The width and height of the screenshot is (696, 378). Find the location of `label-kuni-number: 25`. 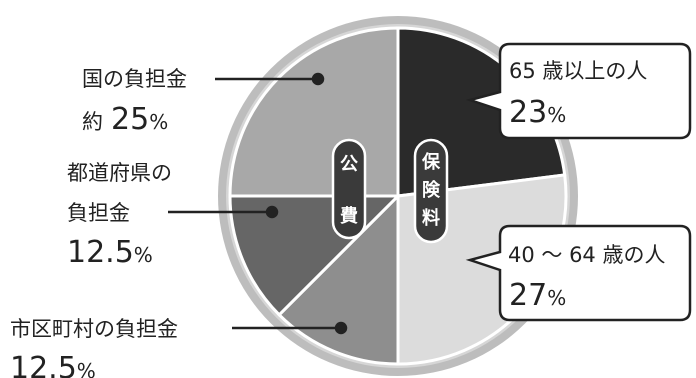

label-kuni-number: 25 is located at coordinates (130, 119).